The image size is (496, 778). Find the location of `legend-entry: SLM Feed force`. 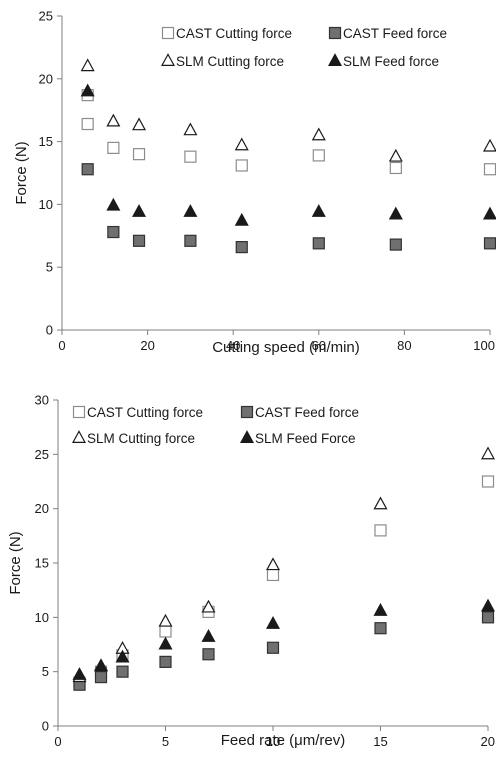

legend-entry: SLM Feed force is located at coordinates (383, 61).